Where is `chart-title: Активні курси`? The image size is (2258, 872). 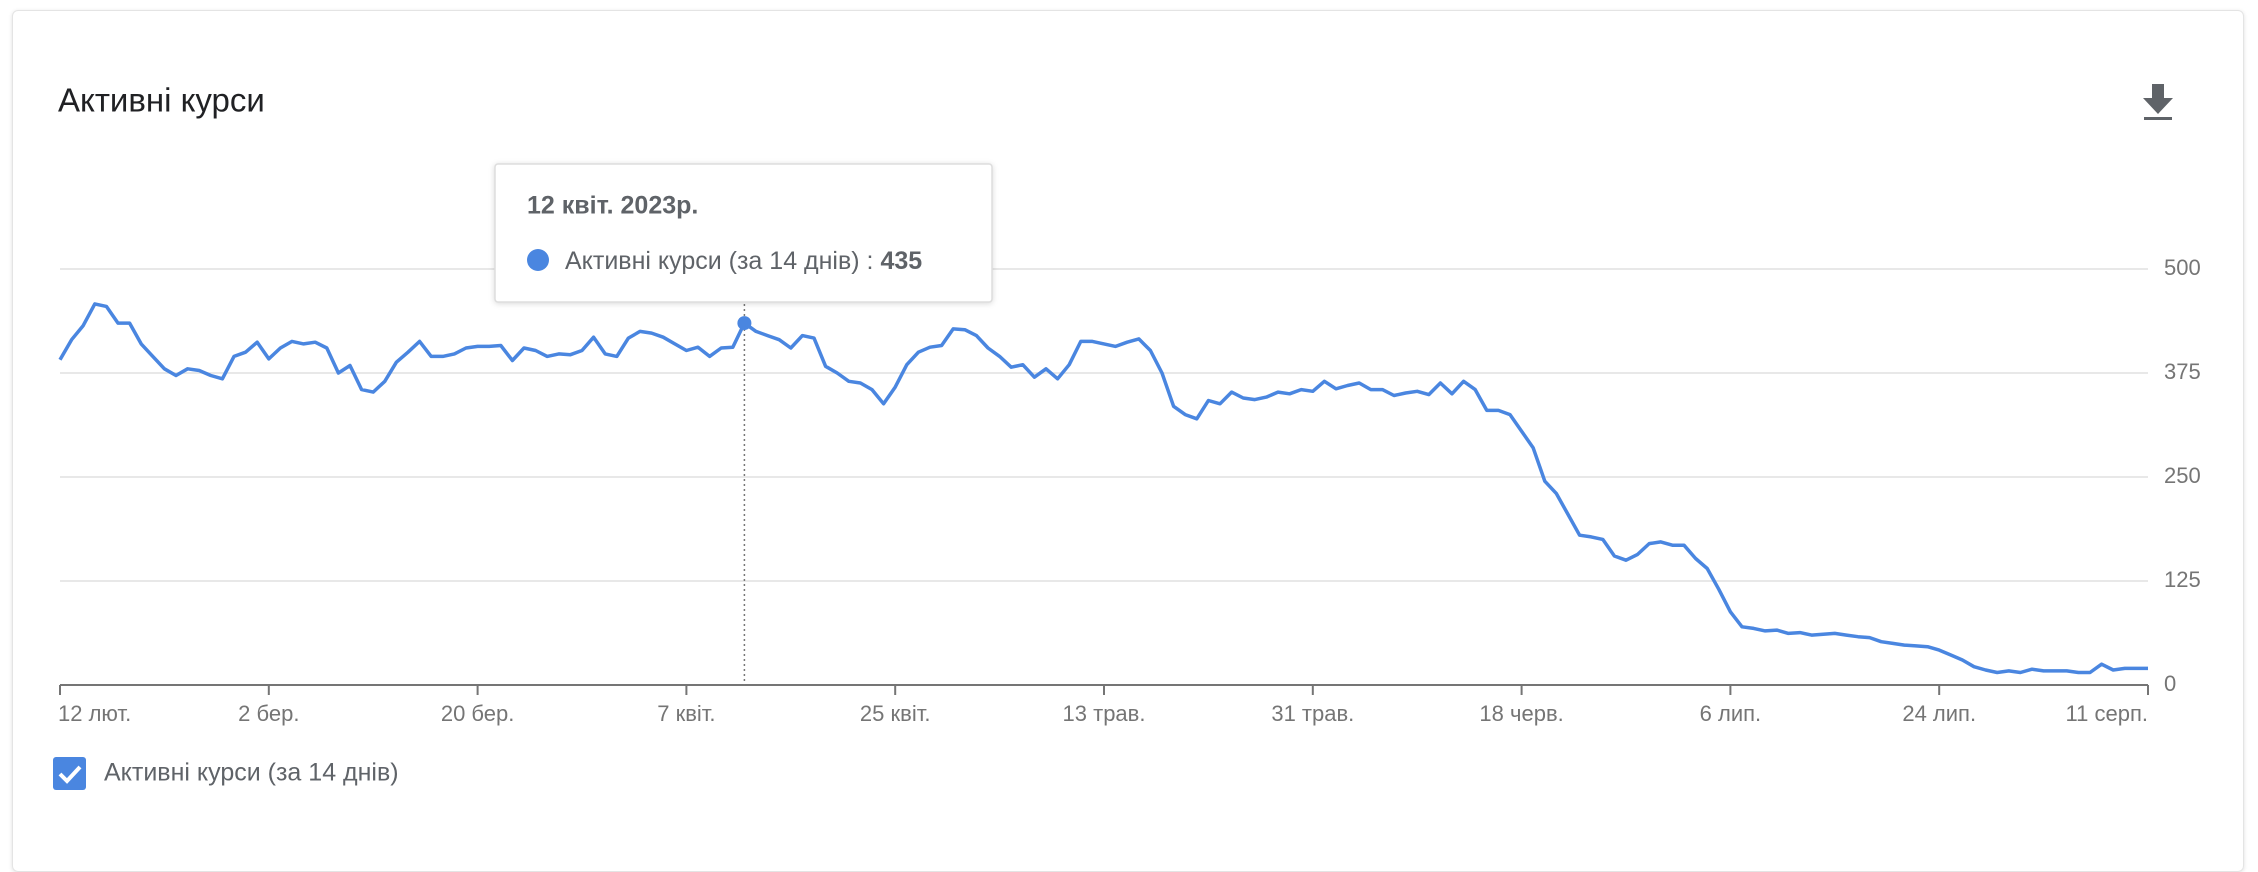 chart-title: Активні курси is located at coordinates (161, 100).